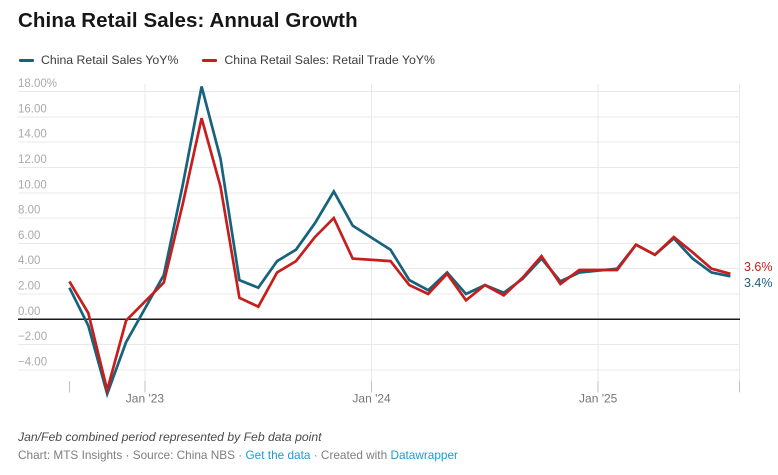  What do you see at coordinates (758, 283) in the screenshot?
I see `series-end-label-0: 3.4%` at bounding box center [758, 283].